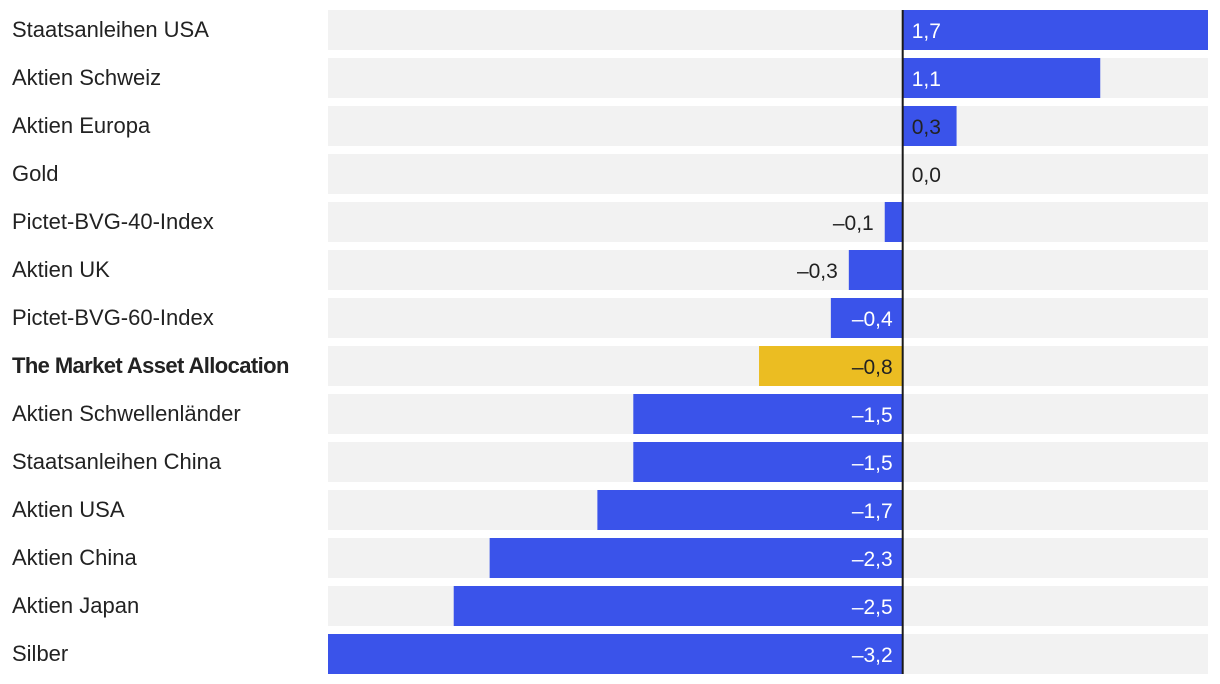 The height and width of the screenshot is (684, 1220). I want to click on category-label: Aktien UK, so click(61, 269).